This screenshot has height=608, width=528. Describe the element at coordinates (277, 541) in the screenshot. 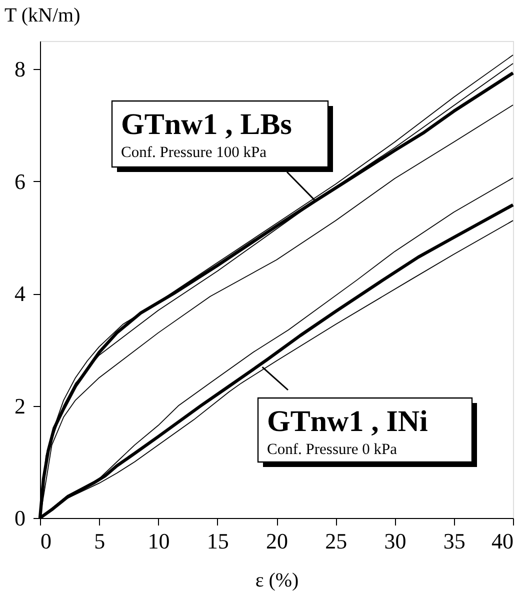

I see `x-tick-label: 20` at that location.